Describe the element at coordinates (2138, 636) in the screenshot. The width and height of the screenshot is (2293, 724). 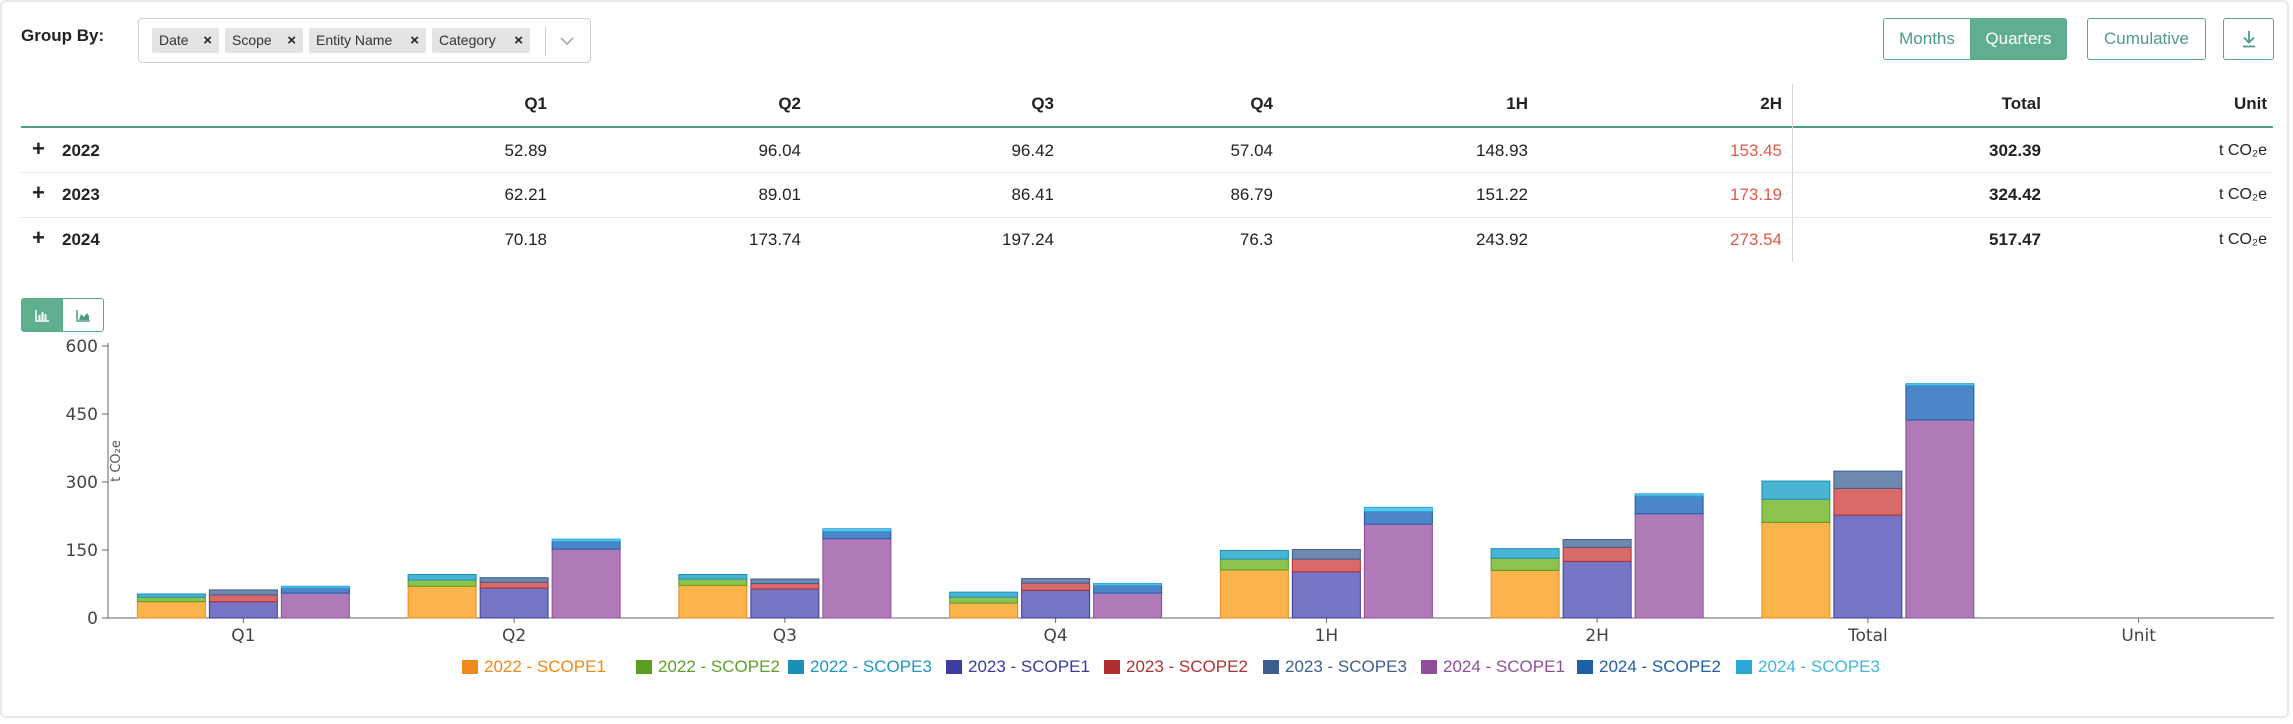
I see `x-tick-label: Unit` at that location.